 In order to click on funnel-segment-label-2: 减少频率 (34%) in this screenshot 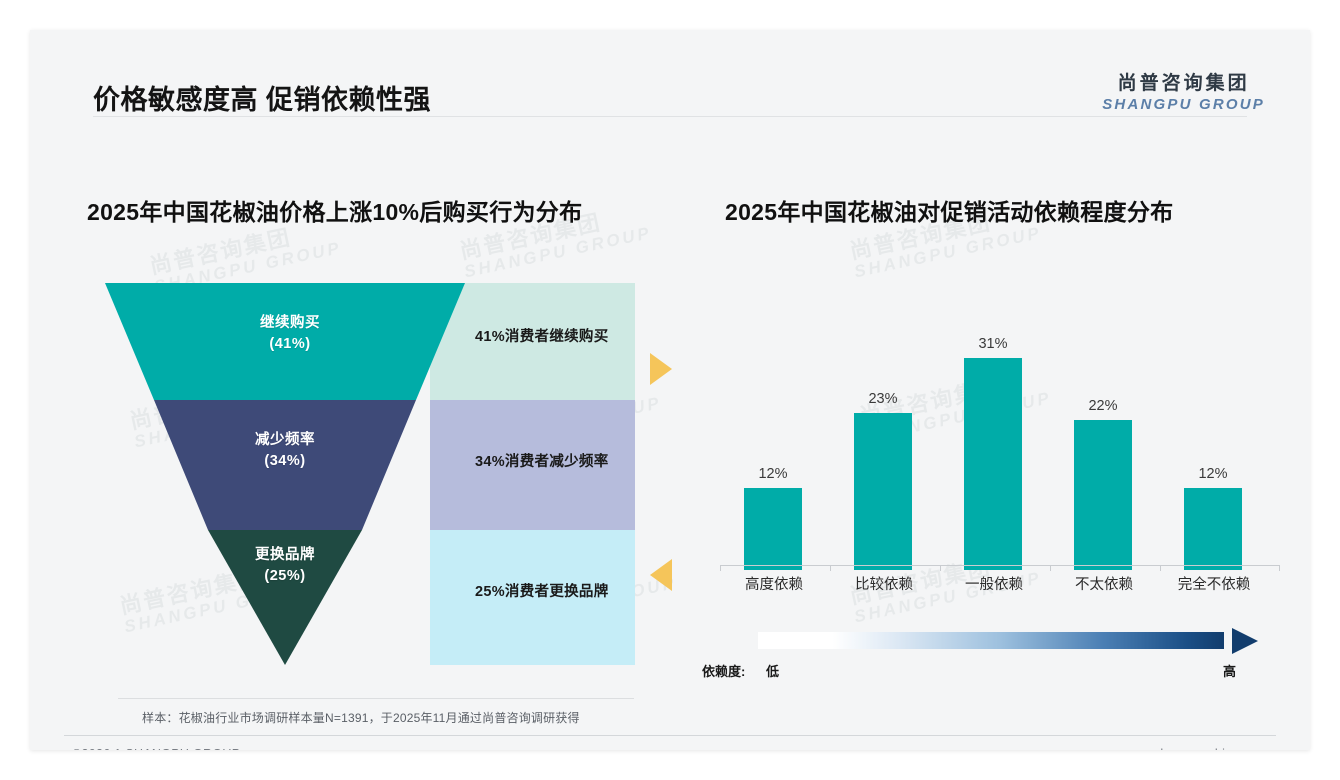, I will do `click(285, 451)`.